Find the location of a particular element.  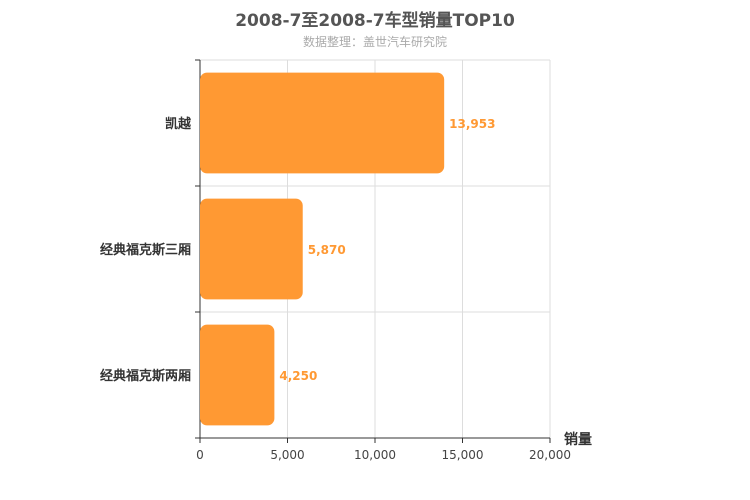

x-tick-label: 10,000 is located at coordinates (375, 455).